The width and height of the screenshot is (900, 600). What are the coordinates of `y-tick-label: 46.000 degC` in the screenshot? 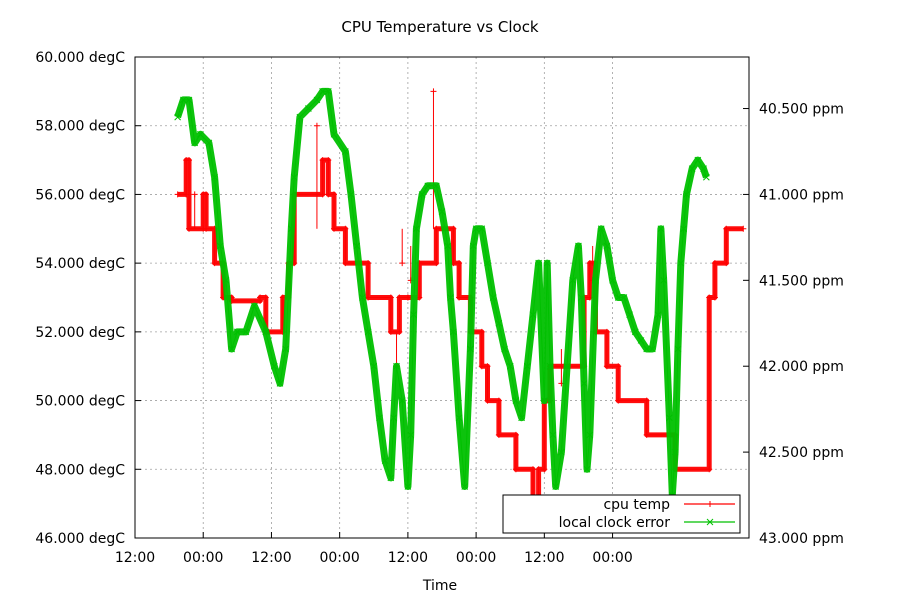 It's located at (80, 539).